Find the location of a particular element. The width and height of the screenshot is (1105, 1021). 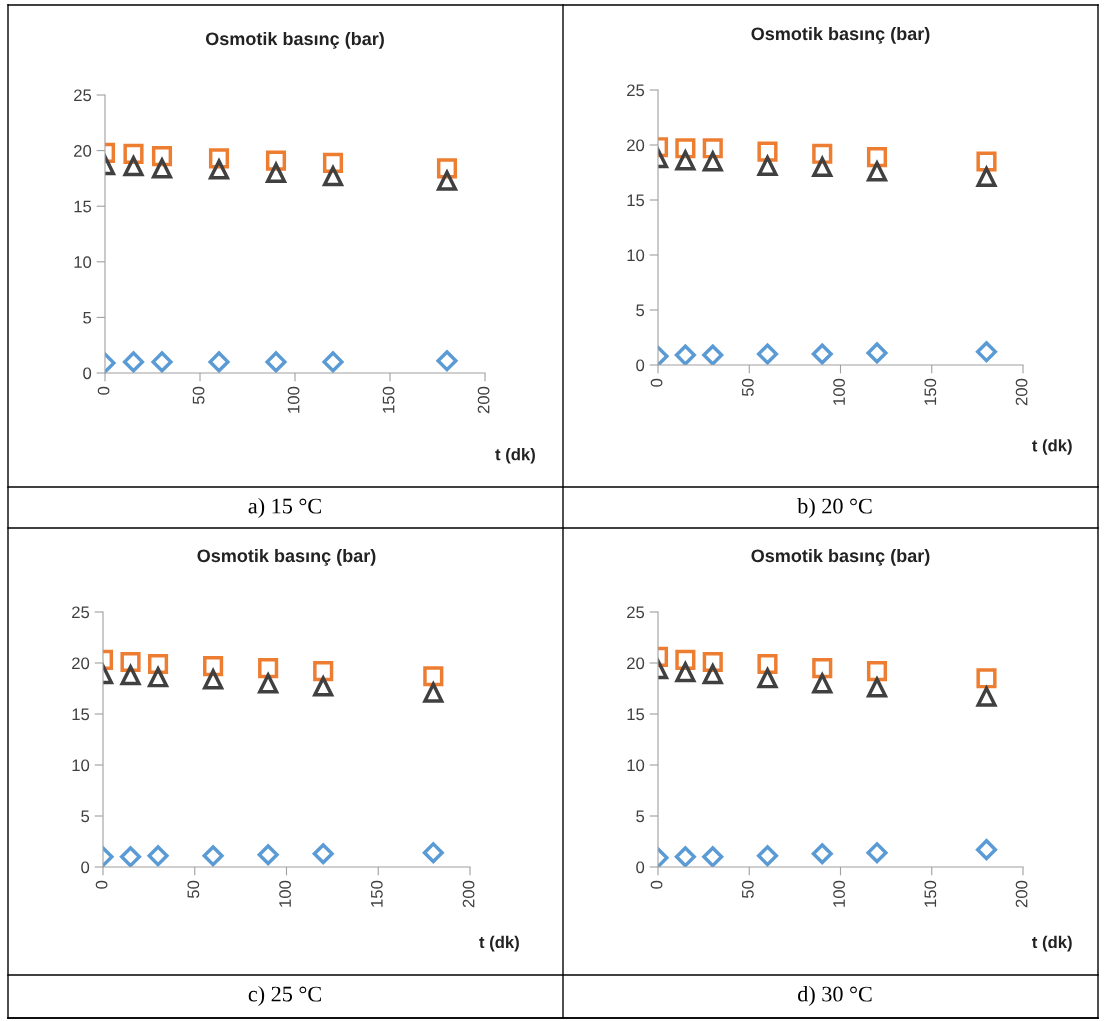

text: c) 25 °C is located at coordinates (284, 996).